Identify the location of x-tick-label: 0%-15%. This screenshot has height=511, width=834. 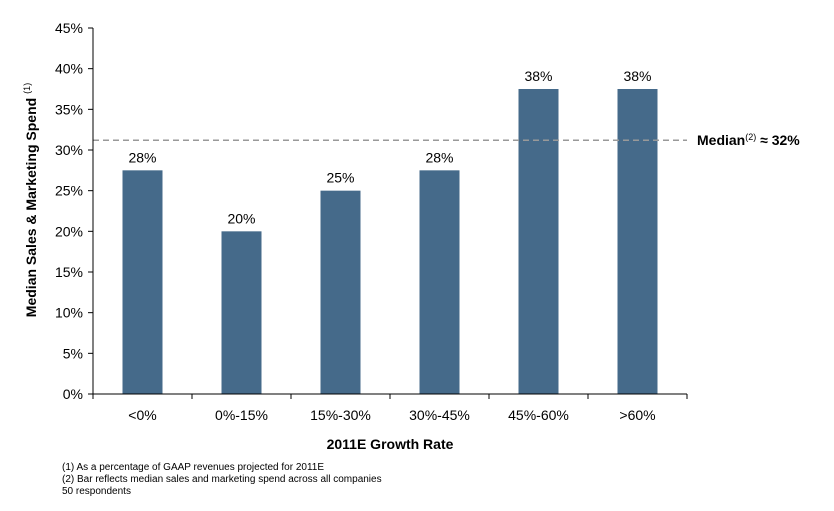
(241, 415).